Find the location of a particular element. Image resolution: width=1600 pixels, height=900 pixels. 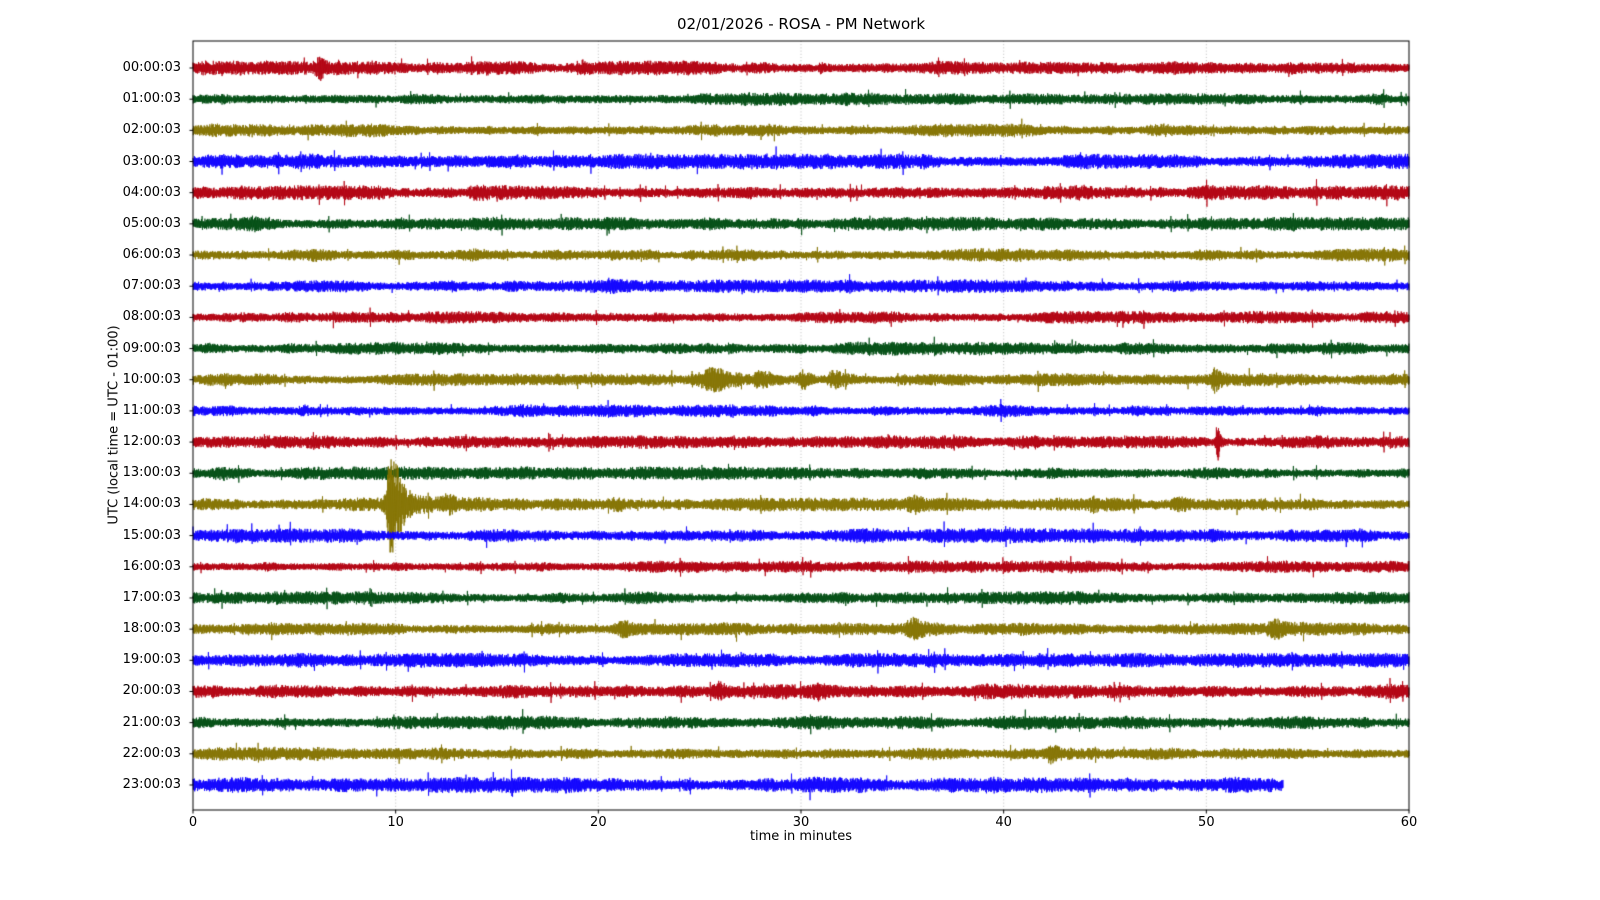

row-label: 04:00:03 is located at coordinates (151, 192).